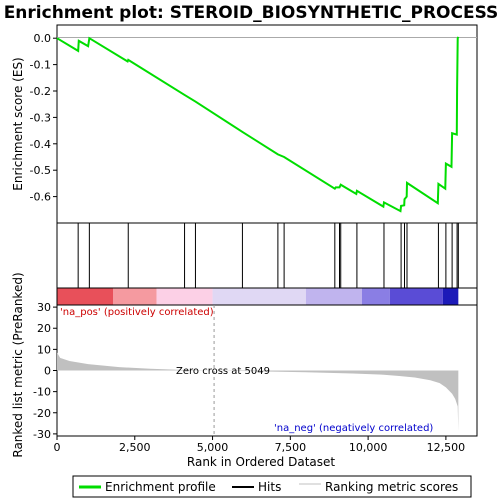  Describe the element at coordinates (40, 117) in the screenshot. I see `es-y-tick-label: -0.3` at that location.